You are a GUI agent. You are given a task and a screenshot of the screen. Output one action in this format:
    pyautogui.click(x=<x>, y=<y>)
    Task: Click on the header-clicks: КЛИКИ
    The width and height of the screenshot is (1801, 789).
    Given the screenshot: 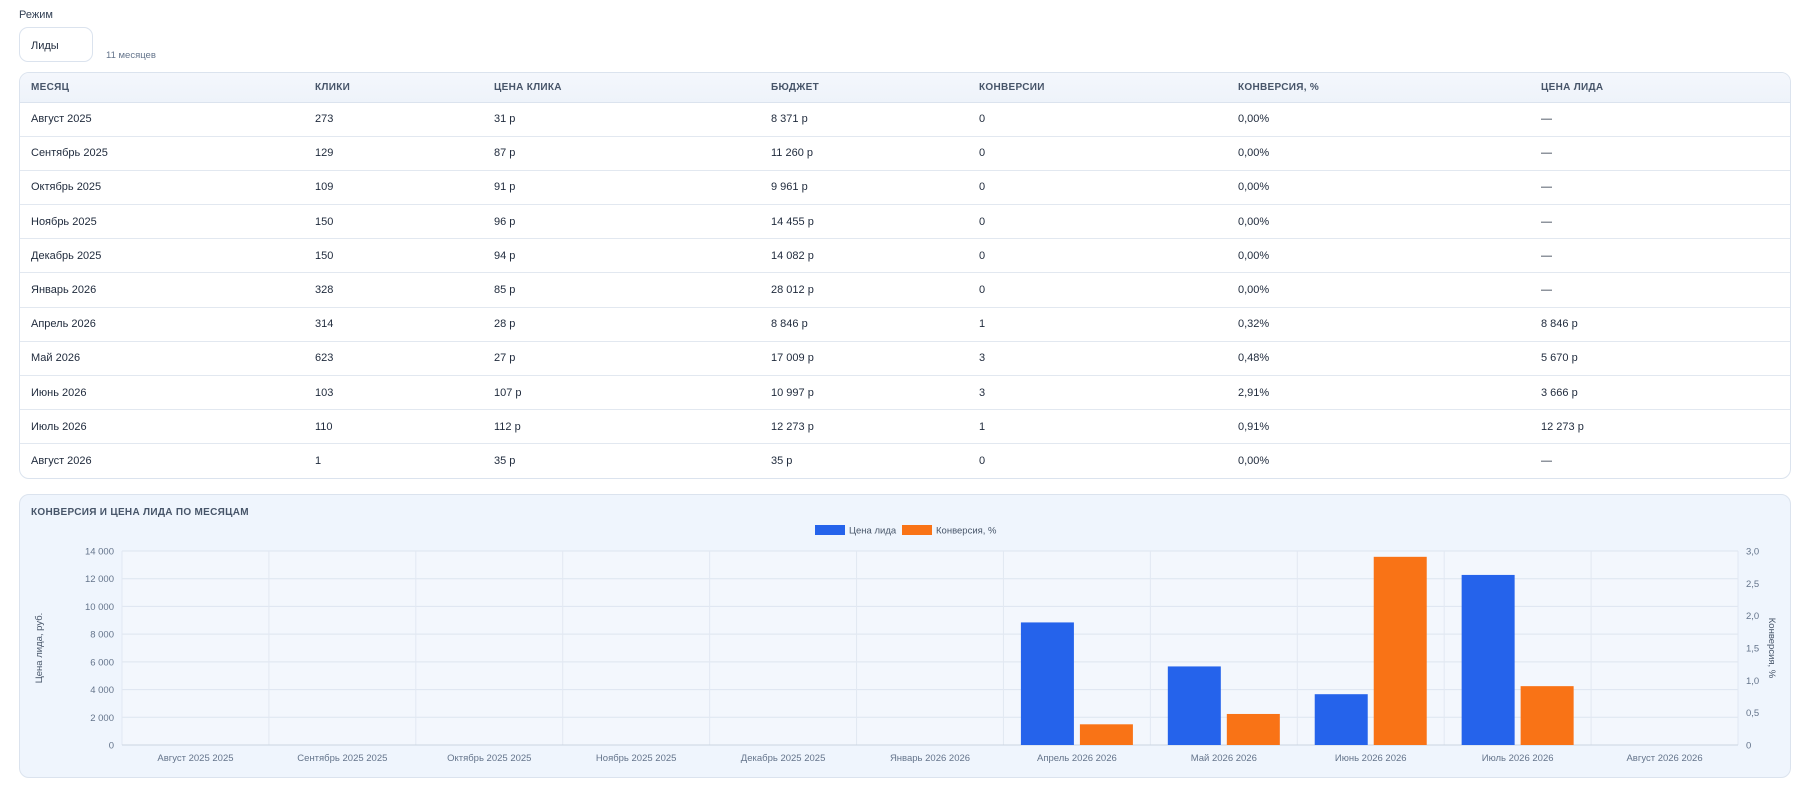 What is the action you would take?
    pyautogui.click(x=393, y=88)
    